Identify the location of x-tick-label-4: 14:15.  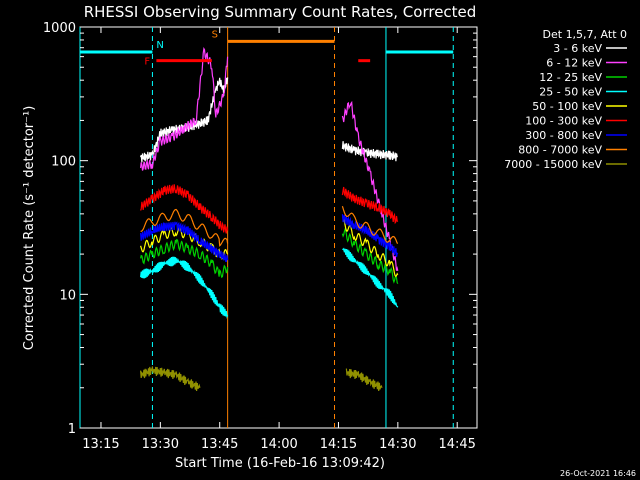
(338, 444).